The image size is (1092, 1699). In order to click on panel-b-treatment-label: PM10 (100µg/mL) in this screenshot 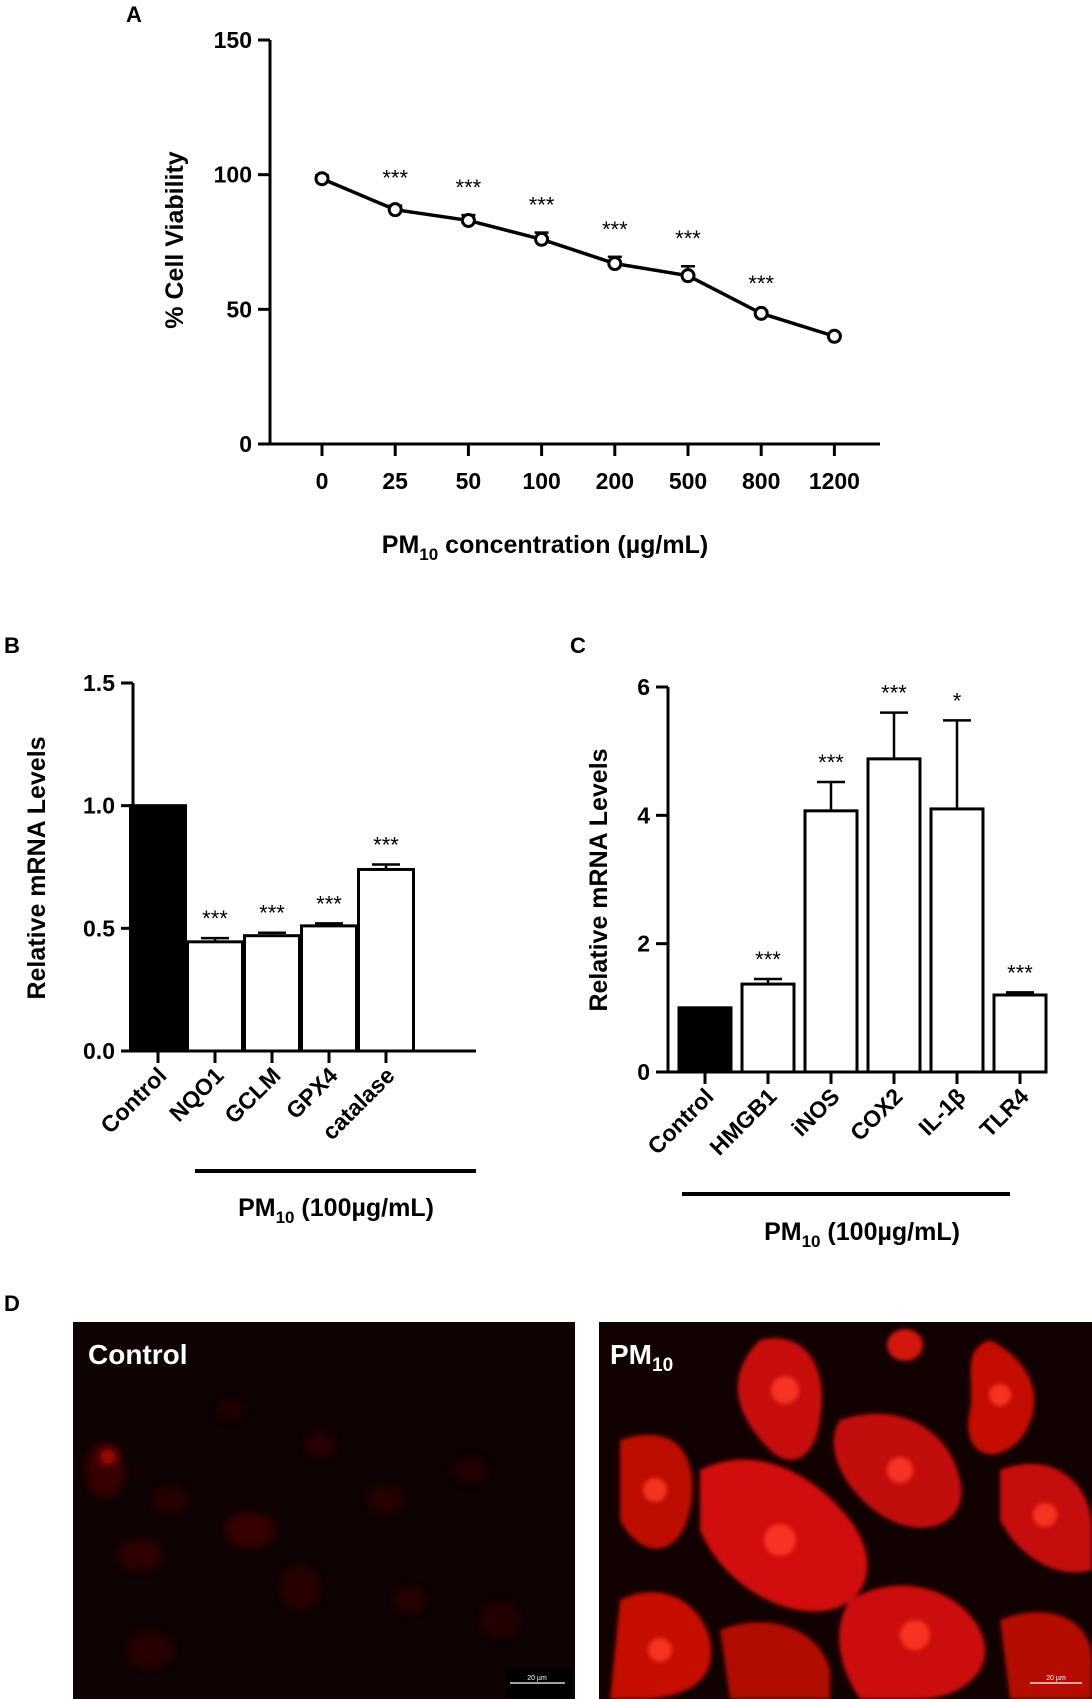, I will do `click(336, 1210)`.